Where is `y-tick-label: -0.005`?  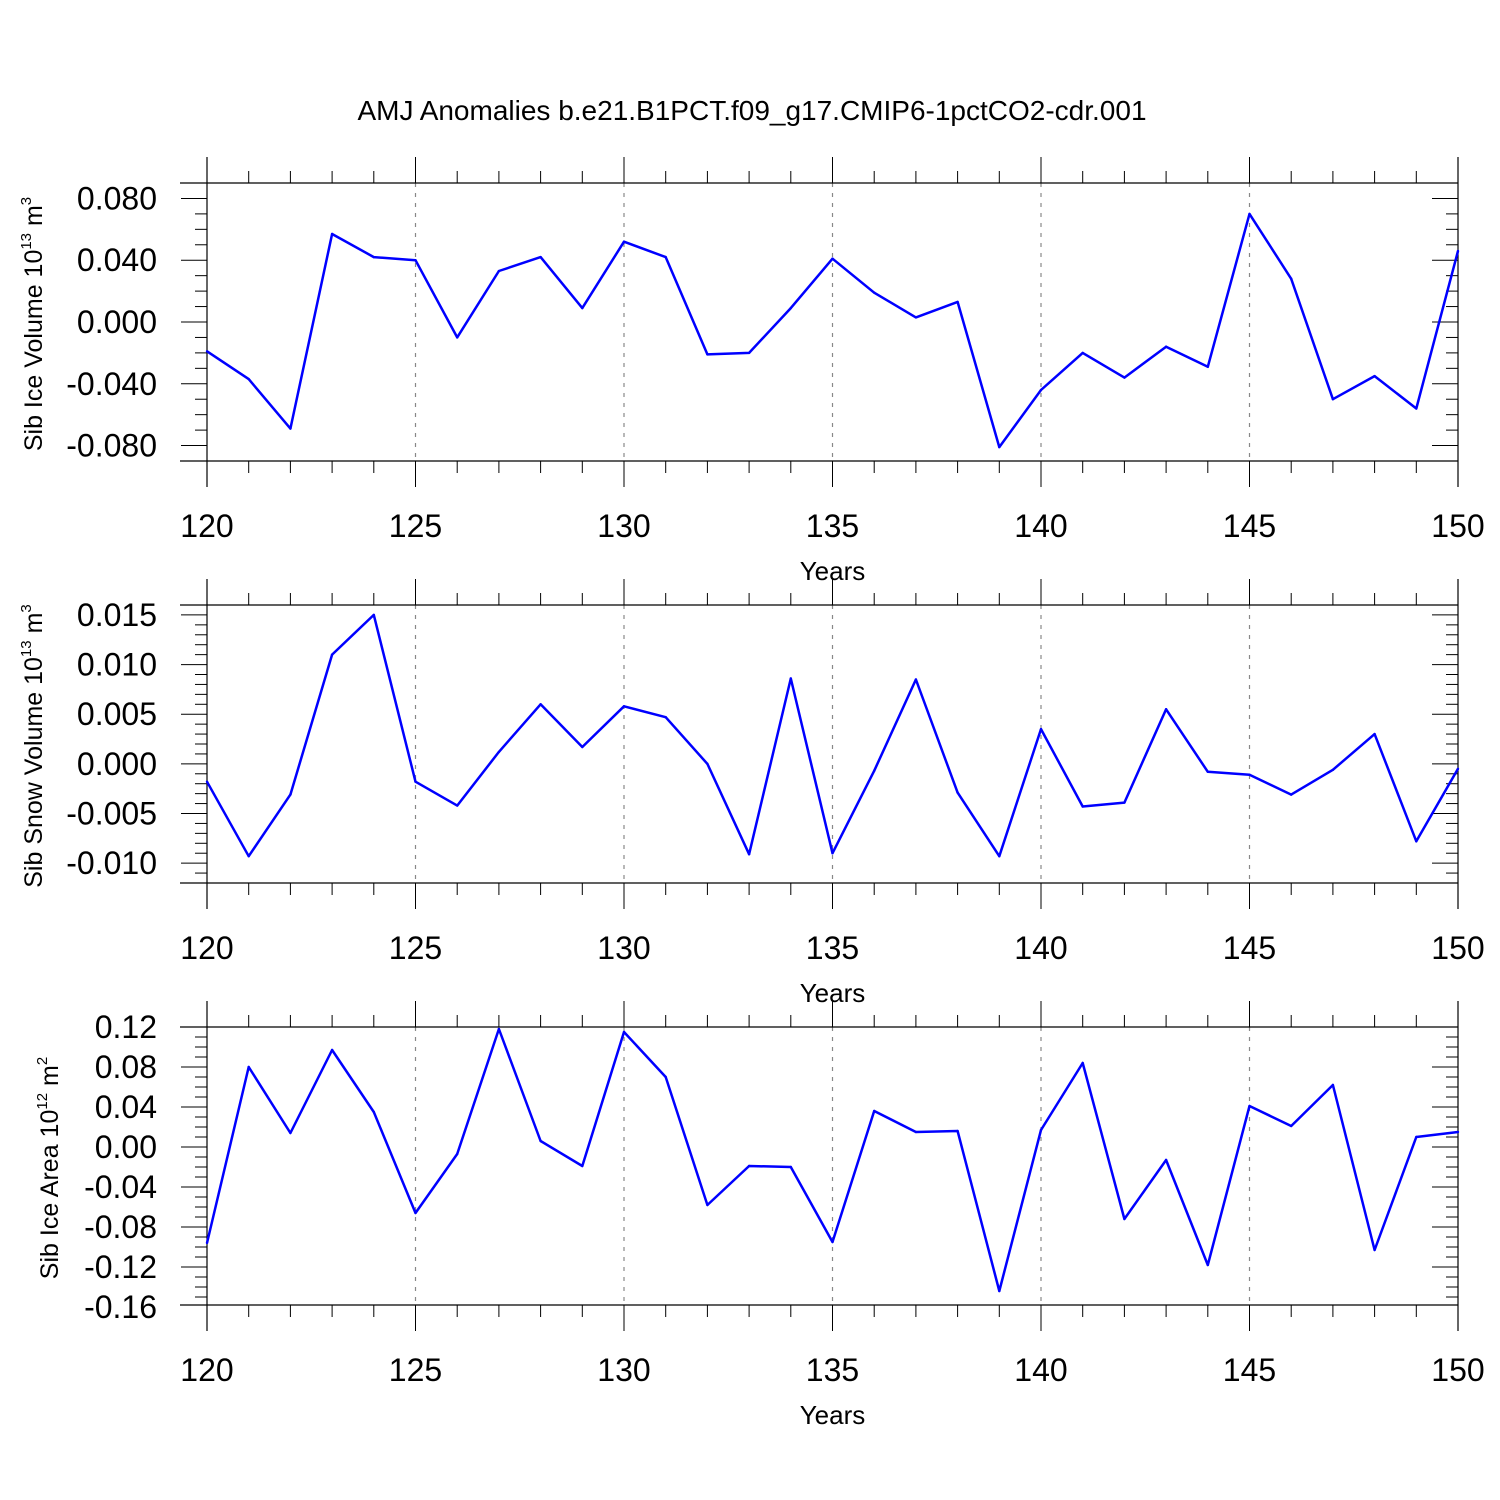 y-tick-label: -0.005 is located at coordinates (111, 814).